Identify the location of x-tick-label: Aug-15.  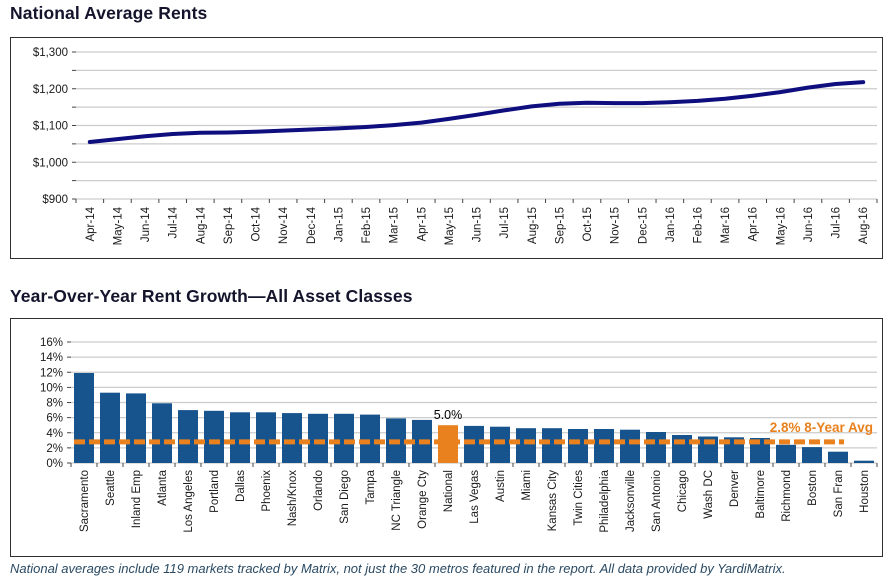
(533, 225).